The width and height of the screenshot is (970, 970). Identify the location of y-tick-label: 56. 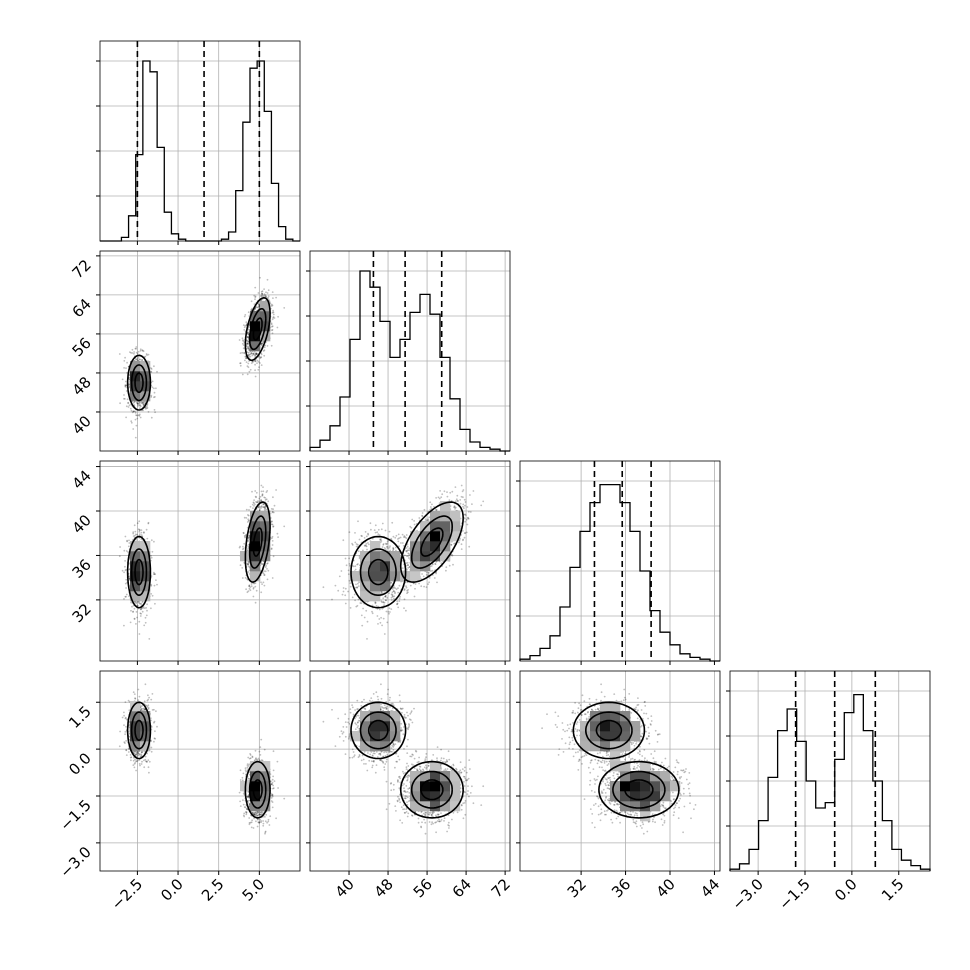
(82, 347).